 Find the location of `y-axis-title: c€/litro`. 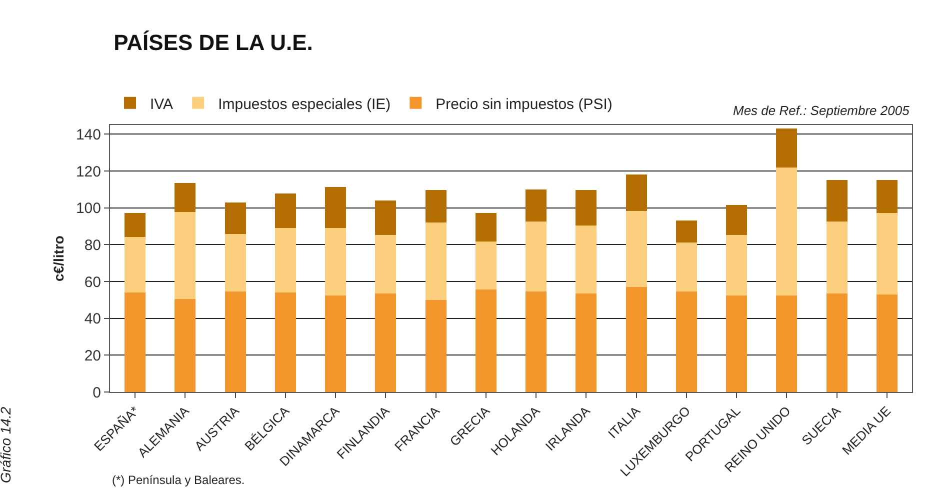

y-axis-title: c€/litro is located at coordinates (58, 259).